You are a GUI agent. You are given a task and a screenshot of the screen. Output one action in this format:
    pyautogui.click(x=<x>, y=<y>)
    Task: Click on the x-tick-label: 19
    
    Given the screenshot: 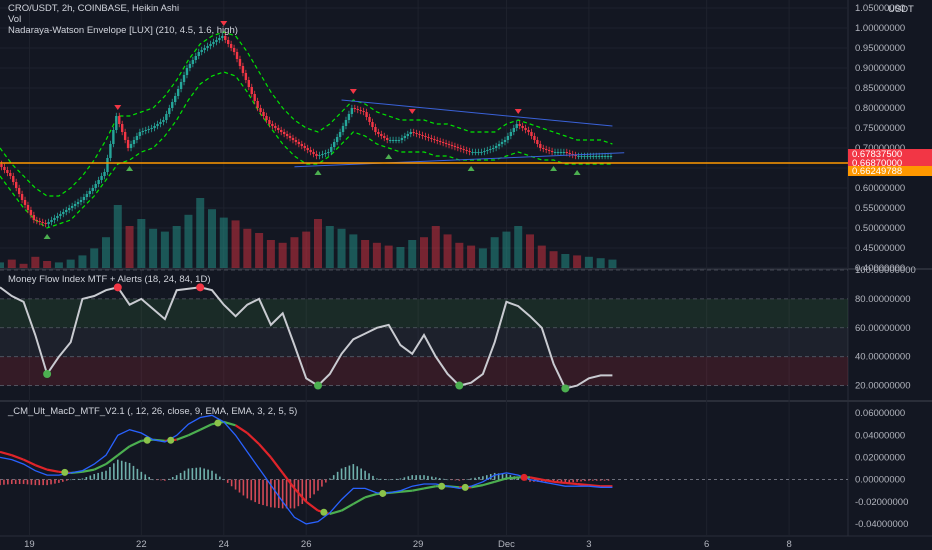 What is the action you would take?
    pyautogui.click(x=29, y=544)
    